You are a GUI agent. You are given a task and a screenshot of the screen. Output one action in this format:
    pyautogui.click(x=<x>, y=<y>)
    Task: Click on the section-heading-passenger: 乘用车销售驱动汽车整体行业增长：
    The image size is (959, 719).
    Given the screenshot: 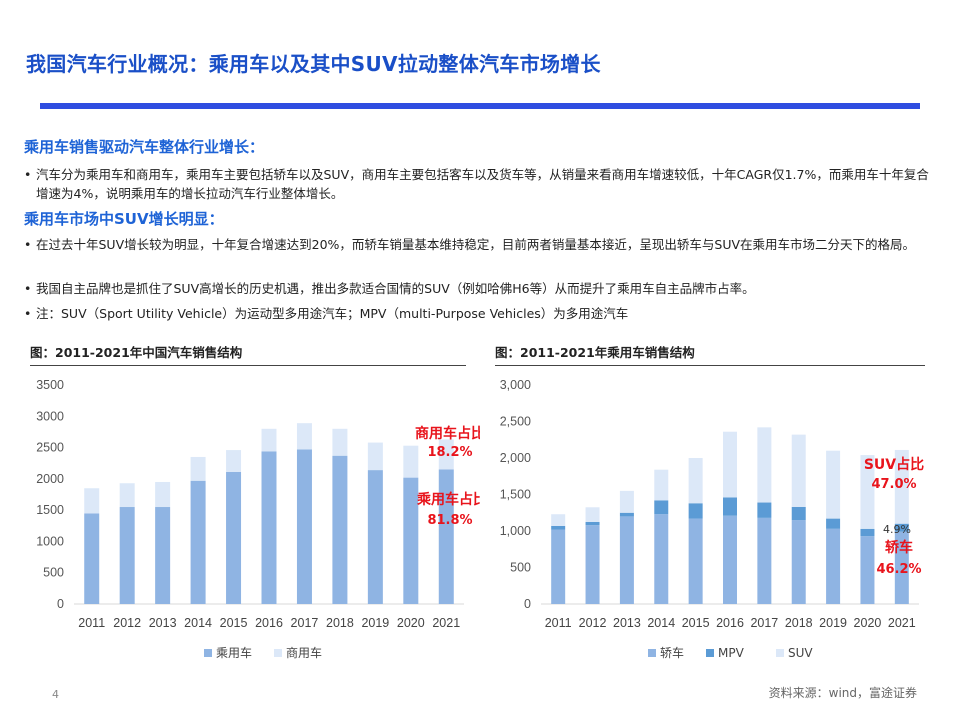 What is the action you would take?
    pyautogui.click(x=144, y=147)
    